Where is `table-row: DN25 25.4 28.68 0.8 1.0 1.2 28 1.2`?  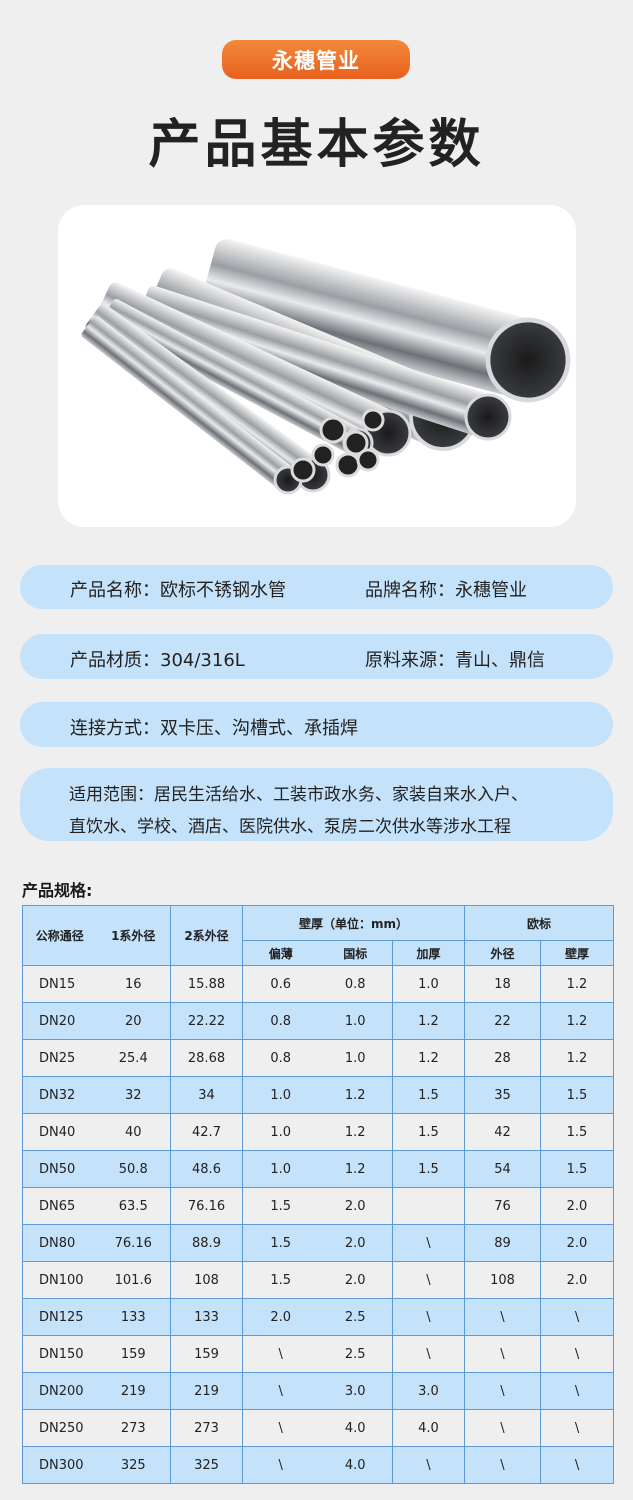
table-row: DN25 25.4 28.68 0.8 1.0 1.2 28 1.2 is located at coordinates (318, 1058).